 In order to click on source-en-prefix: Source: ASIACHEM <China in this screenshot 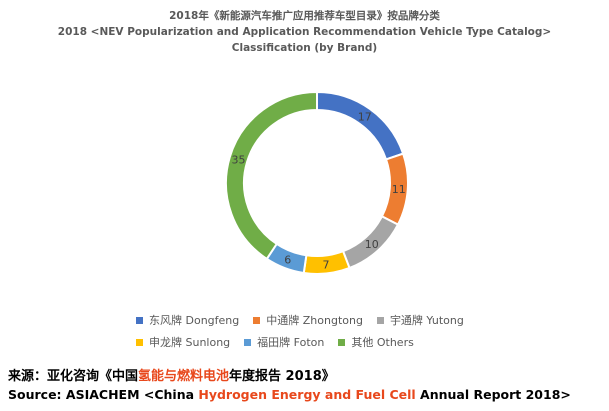, I will do `click(103, 394)`.